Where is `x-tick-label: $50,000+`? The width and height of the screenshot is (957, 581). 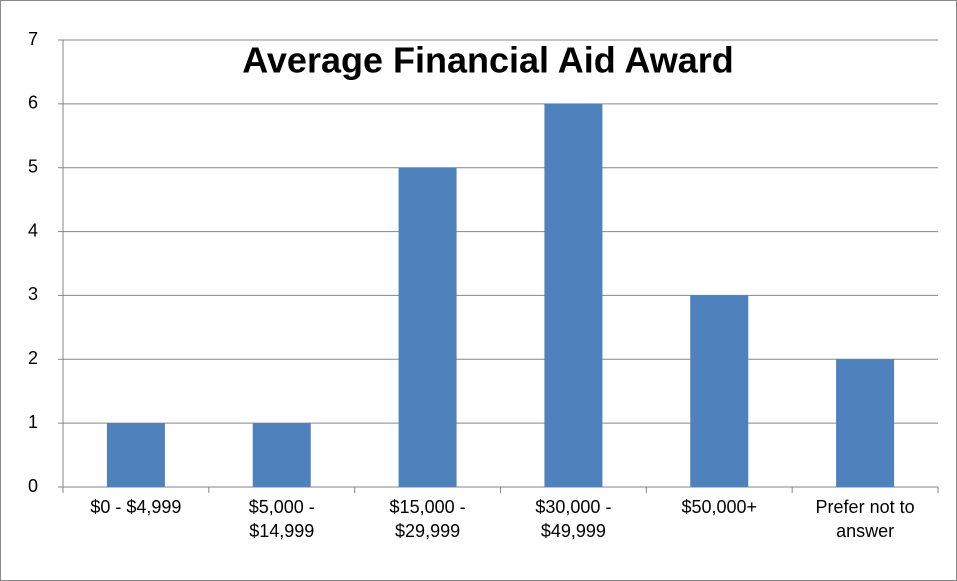 x-tick-label: $50,000+ is located at coordinates (719, 507).